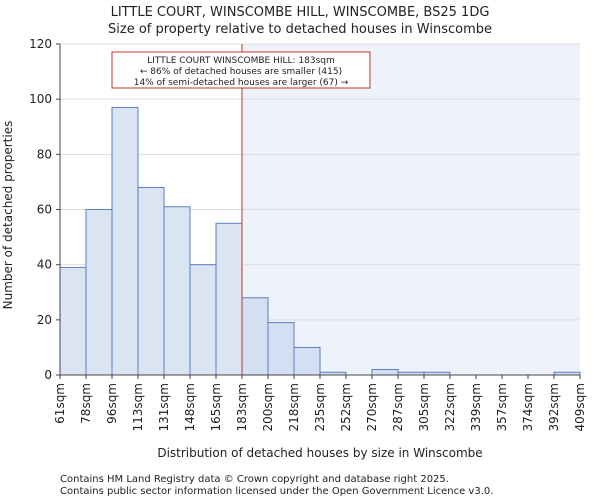  What do you see at coordinates (44, 210) in the screenshot?
I see `y-tick-label: 60` at bounding box center [44, 210].